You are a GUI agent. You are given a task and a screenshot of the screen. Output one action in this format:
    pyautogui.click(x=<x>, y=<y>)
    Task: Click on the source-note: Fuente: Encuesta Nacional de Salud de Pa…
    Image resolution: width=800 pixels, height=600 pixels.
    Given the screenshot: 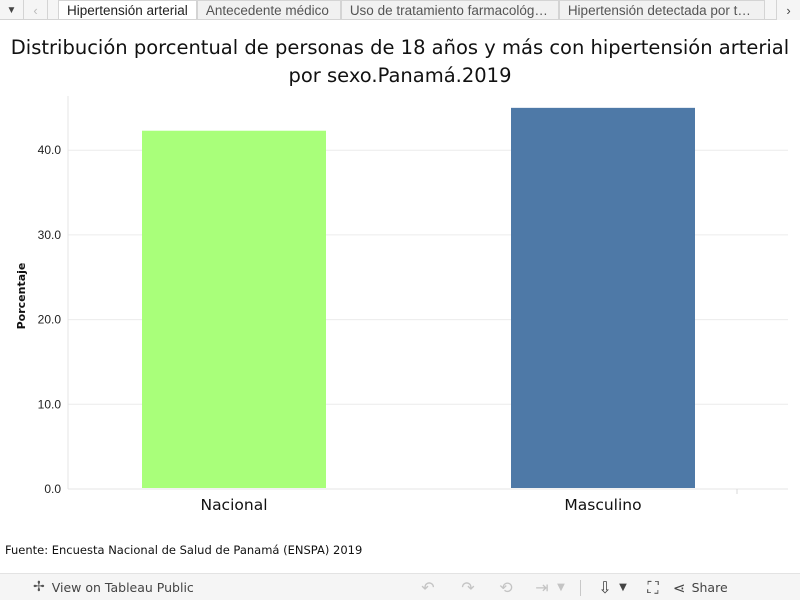 What is the action you would take?
    pyautogui.click(x=184, y=550)
    